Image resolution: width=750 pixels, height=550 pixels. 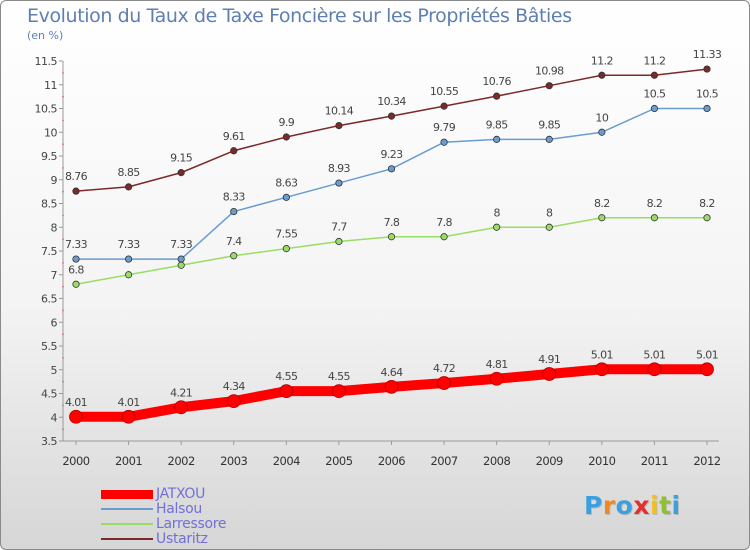 What do you see at coordinates (181, 392) in the screenshot?
I see `data-label: 4.21` at bounding box center [181, 392].